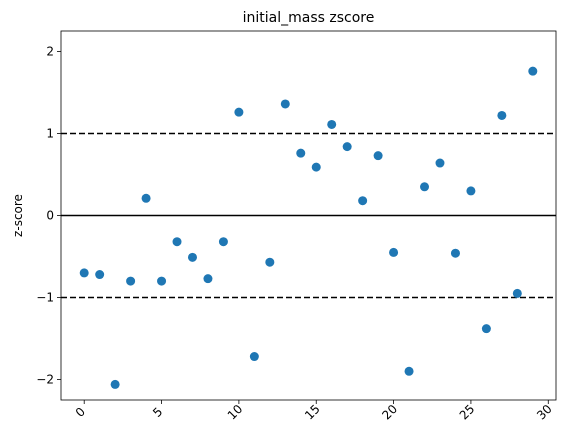  I want to click on x-axis-ticks: 0 5 10 15 20 25 30, so click(314, 411).